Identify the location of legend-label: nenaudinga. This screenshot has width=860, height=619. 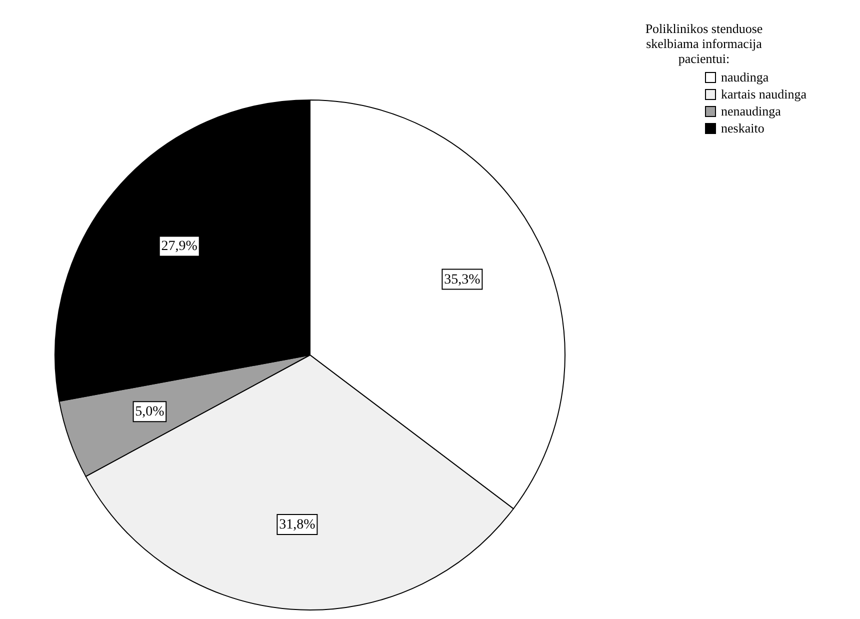
(751, 111).